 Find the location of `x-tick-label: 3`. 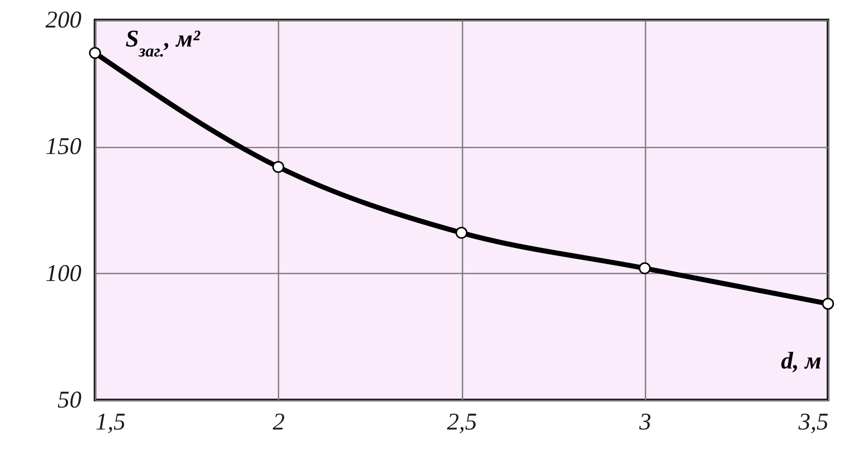

x-tick-label: 3 is located at coordinates (645, 423).